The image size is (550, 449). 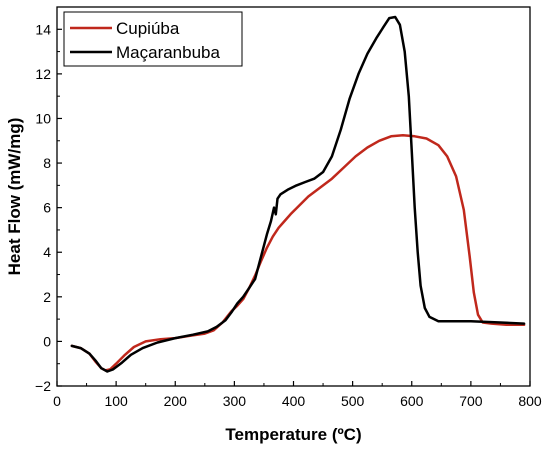 I want to click on y-axis-label: Heat Flow (mW/mg), so click(x=14, y=197).